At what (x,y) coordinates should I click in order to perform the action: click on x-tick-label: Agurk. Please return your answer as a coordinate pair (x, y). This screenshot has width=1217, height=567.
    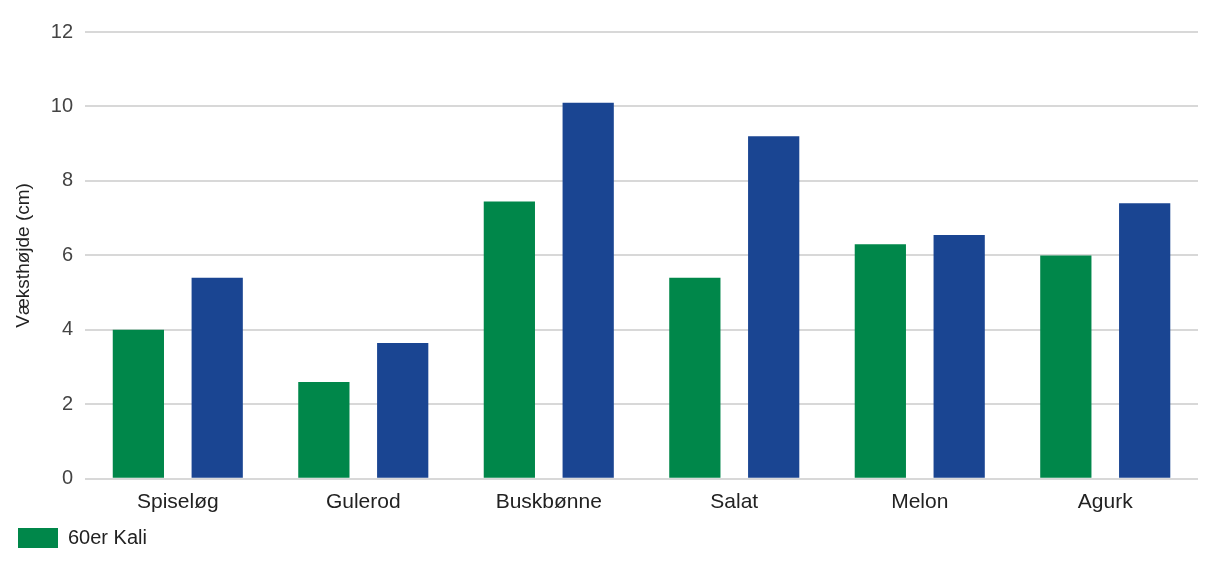
    Looking at the image, I should click on (1105, 501).